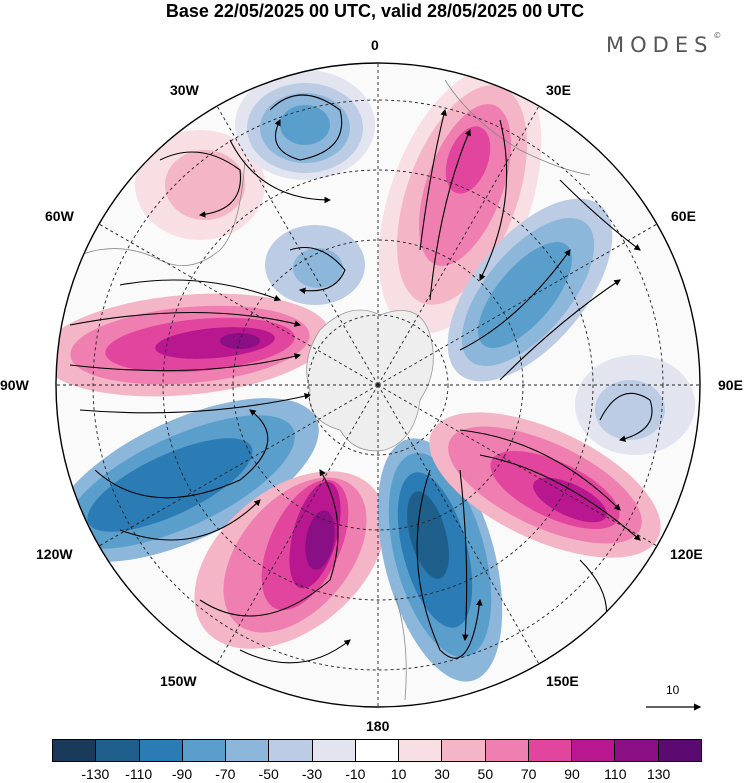 Image resolution: width=750 pixels, height=783 pixels. I want to click on colorbar, so click(377, 750).